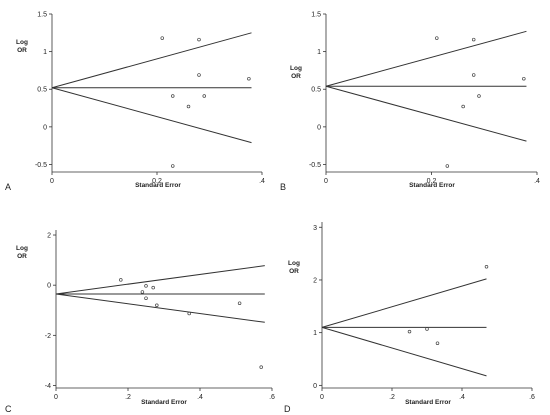 This screenshot has height=415, width=550. What do you see at coordinates (283, 187) in the screenshot?
I see `panel-label: B` at bounding box center [283, 187].